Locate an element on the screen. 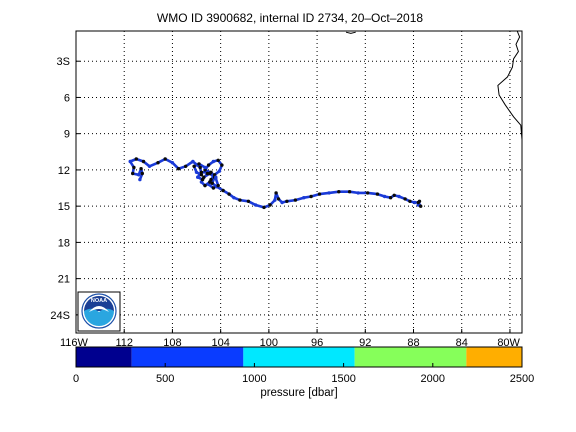 The image size is (576, 432). colorbar-ticks: 0 500 1000 1500 2000 2500 is located at coordinates (303, 374).